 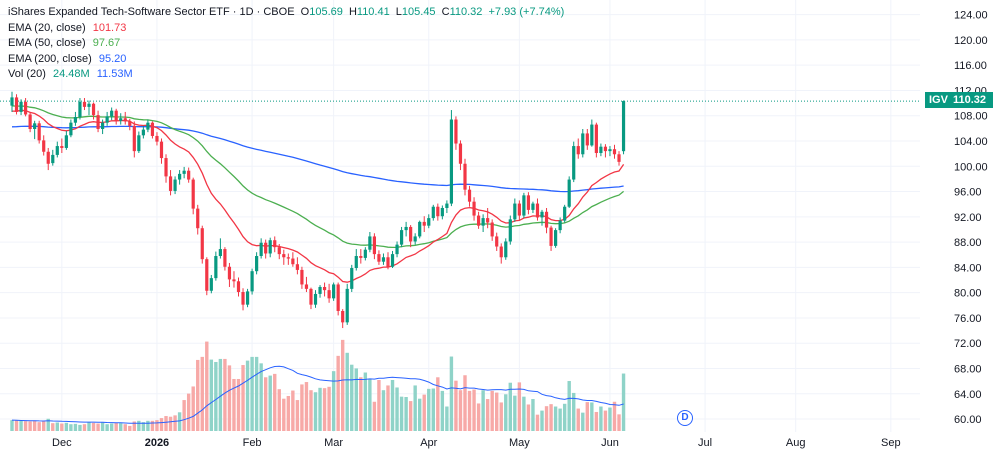 What do you see at coordinates (287, 75) in the screenshot?
I see `volume-legend: Vol (20) 24.48M 11.53M` at bounding box center [287, 75].